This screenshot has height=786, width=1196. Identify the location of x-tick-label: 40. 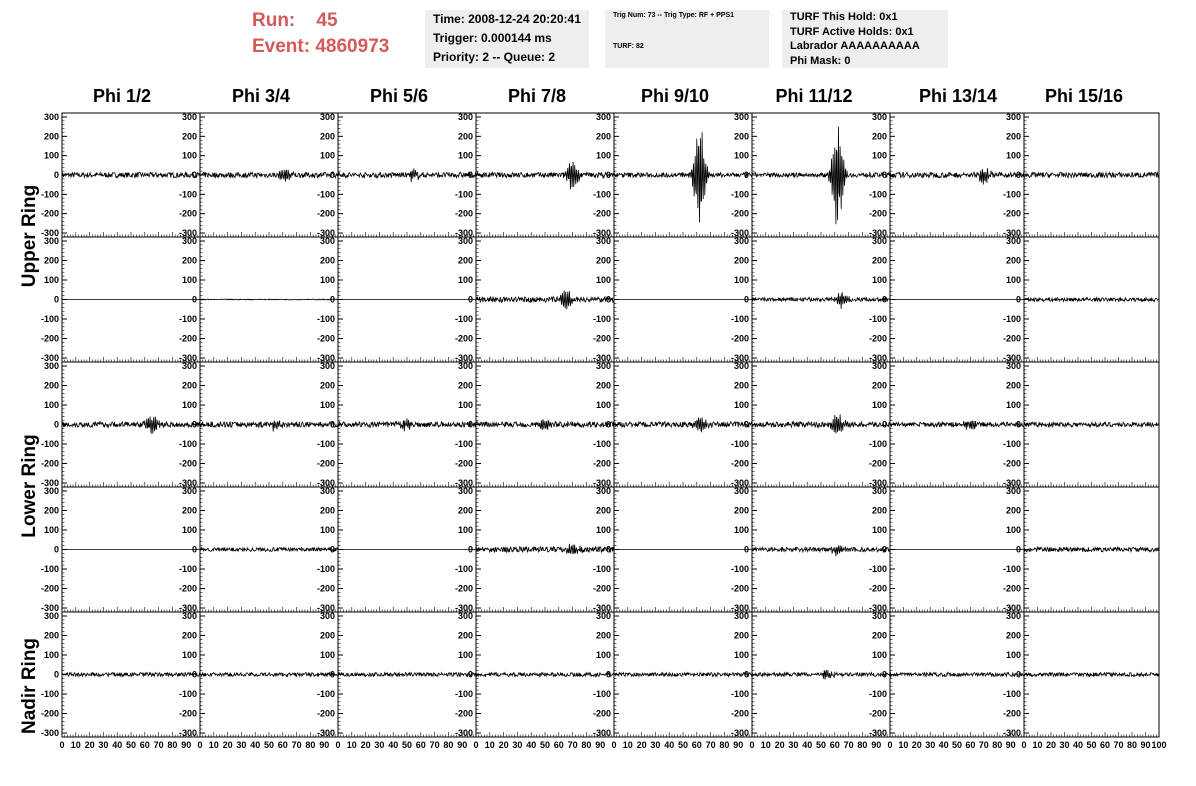
(531, 745).